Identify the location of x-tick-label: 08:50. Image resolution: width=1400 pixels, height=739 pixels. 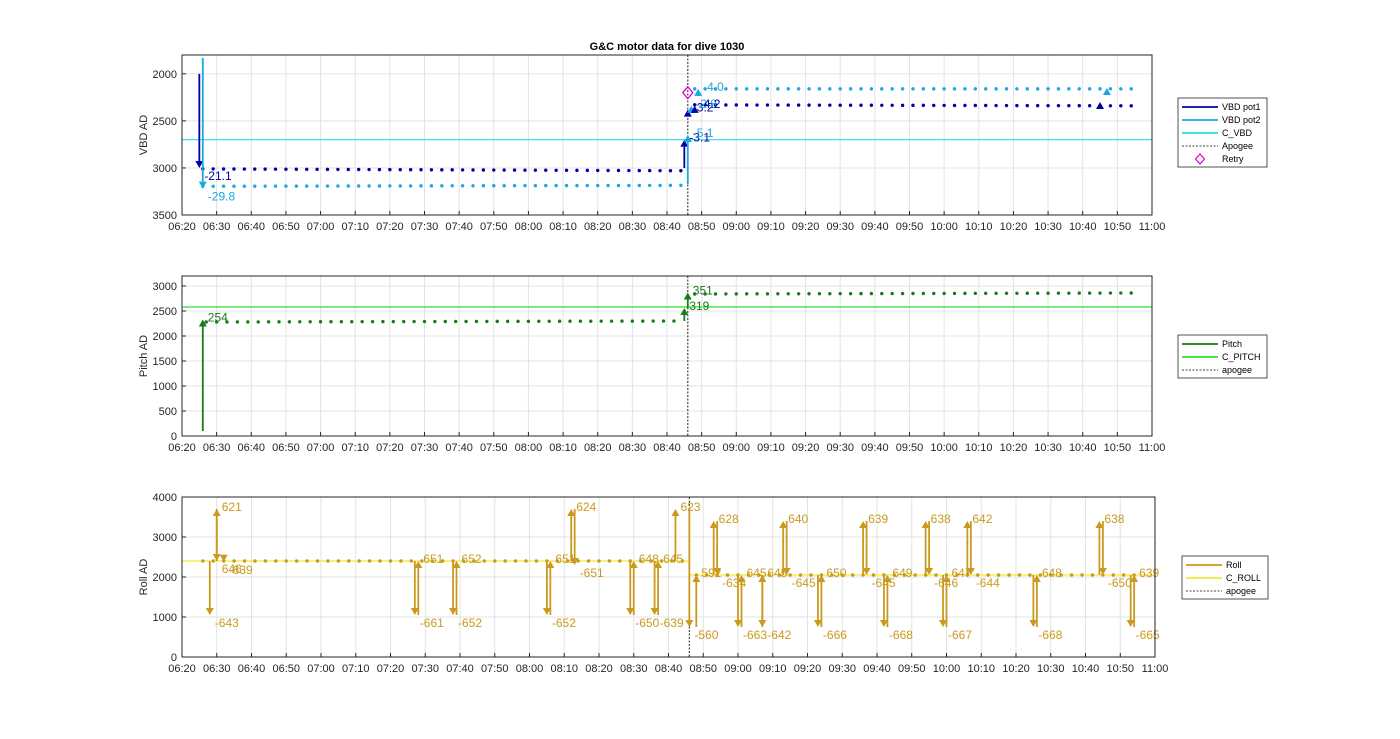
(702, 448).